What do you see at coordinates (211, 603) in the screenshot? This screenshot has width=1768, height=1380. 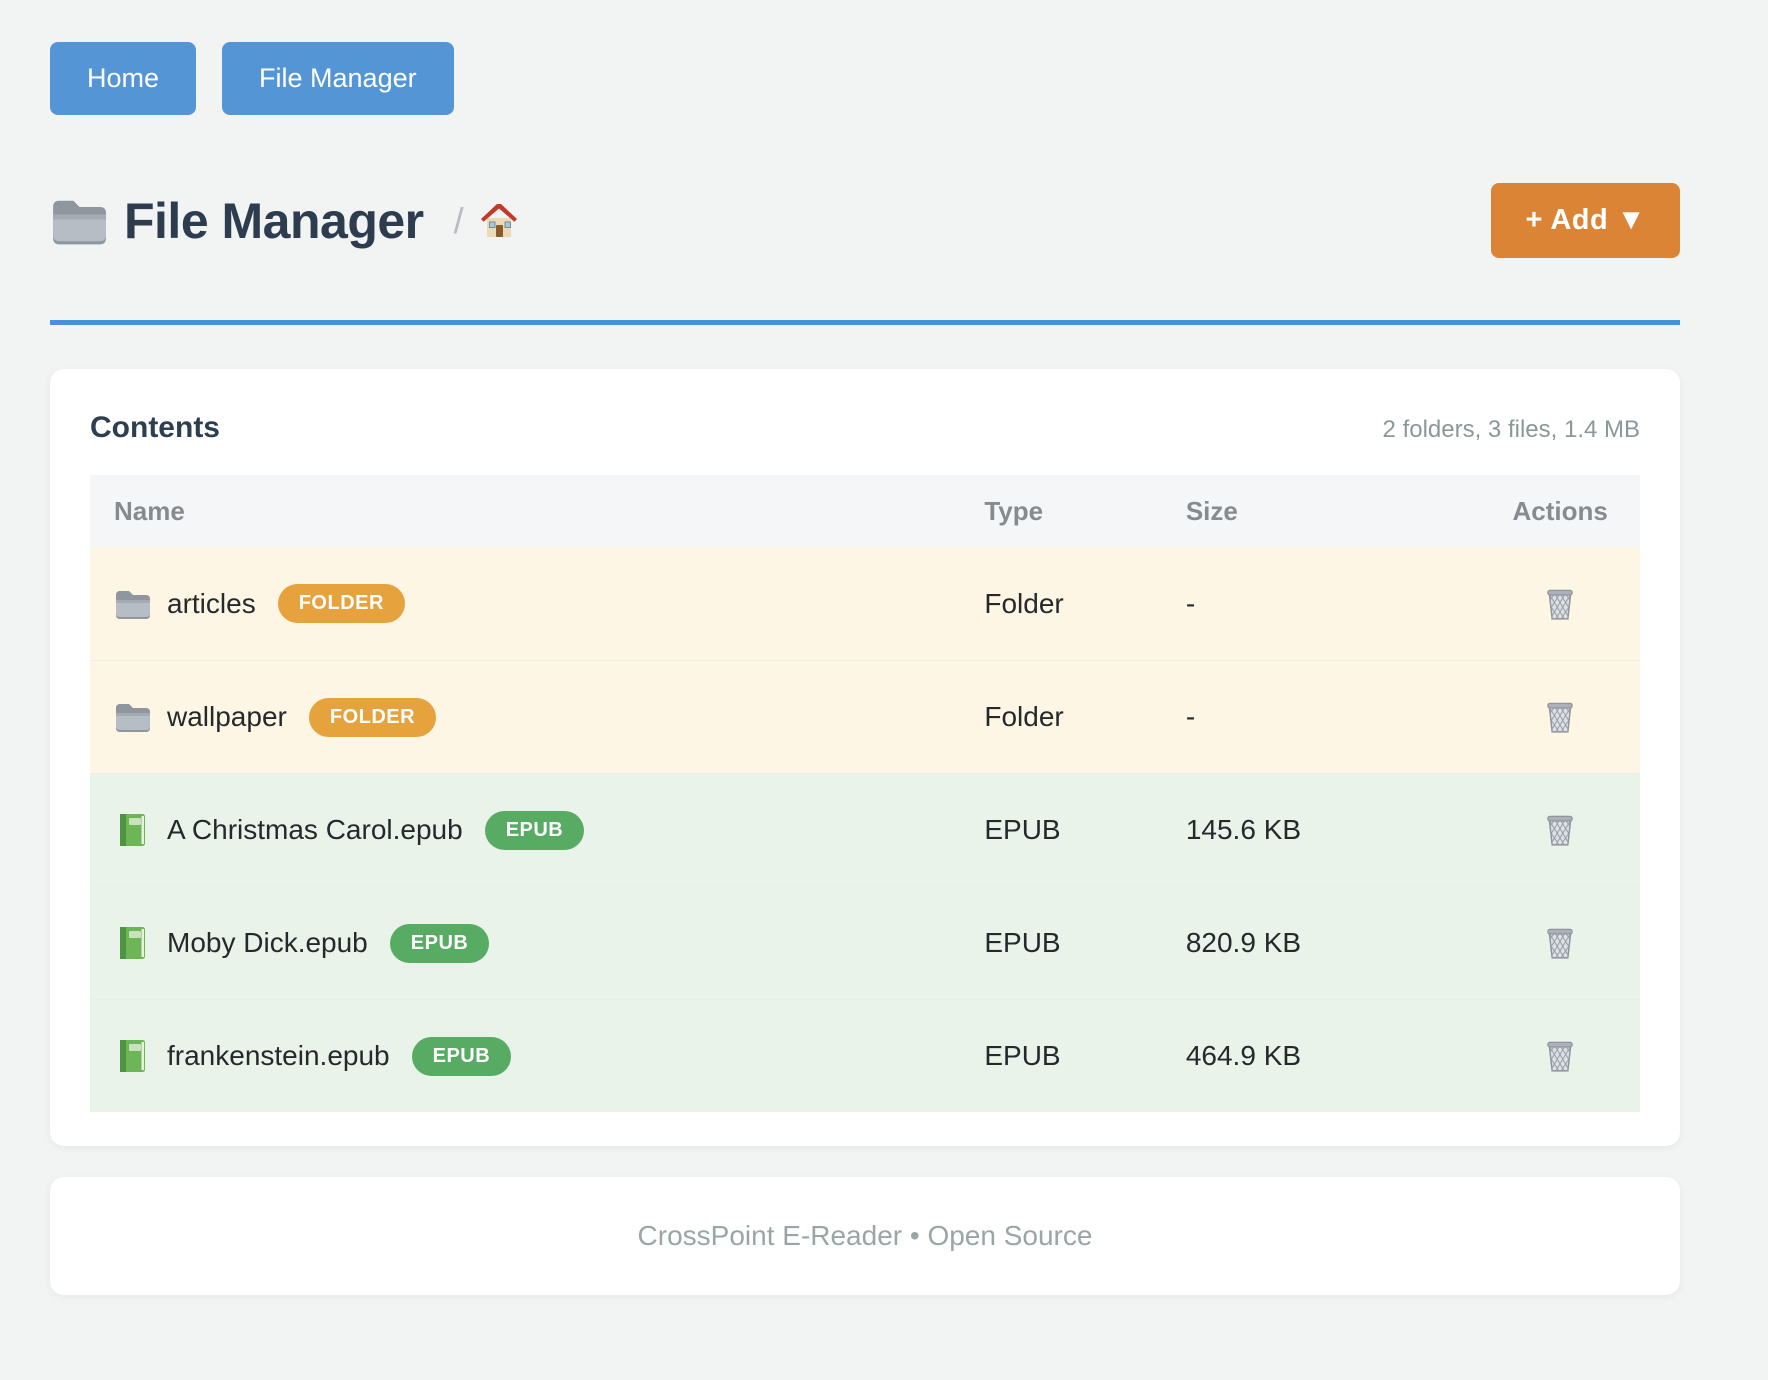 I see `file-name: articles` at bounding box center [211, 603].